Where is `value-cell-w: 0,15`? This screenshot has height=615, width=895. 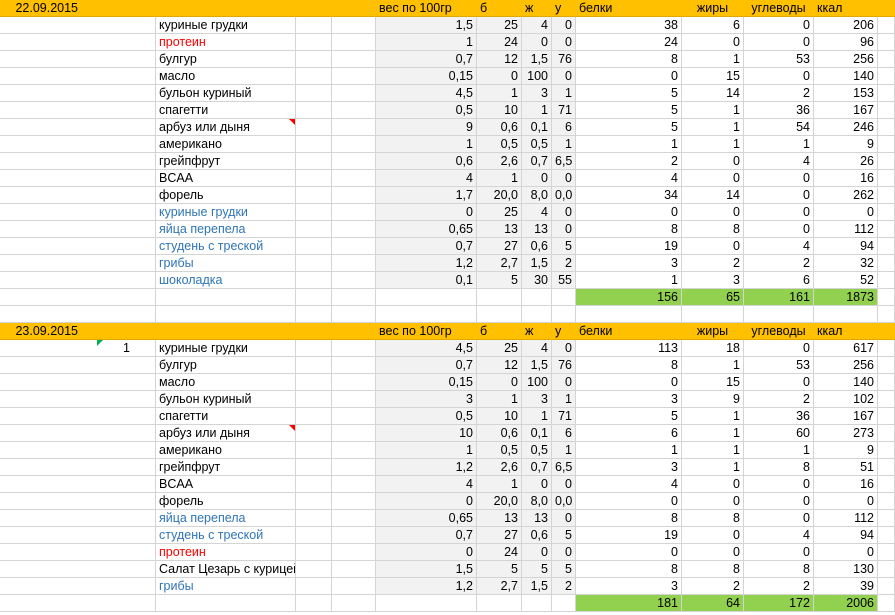 value-cell-w: 0,15 is located at coordinates (426, 382).